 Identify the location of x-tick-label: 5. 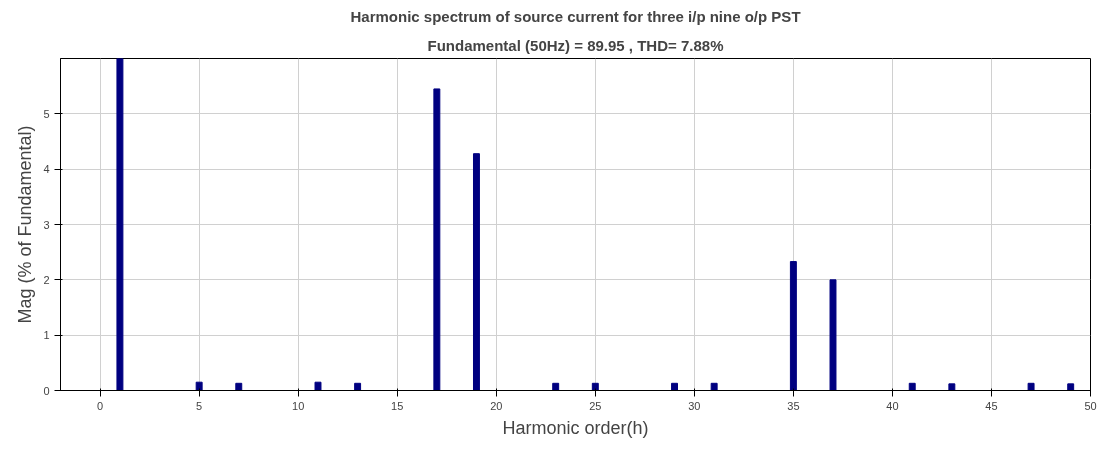
(199, 405).